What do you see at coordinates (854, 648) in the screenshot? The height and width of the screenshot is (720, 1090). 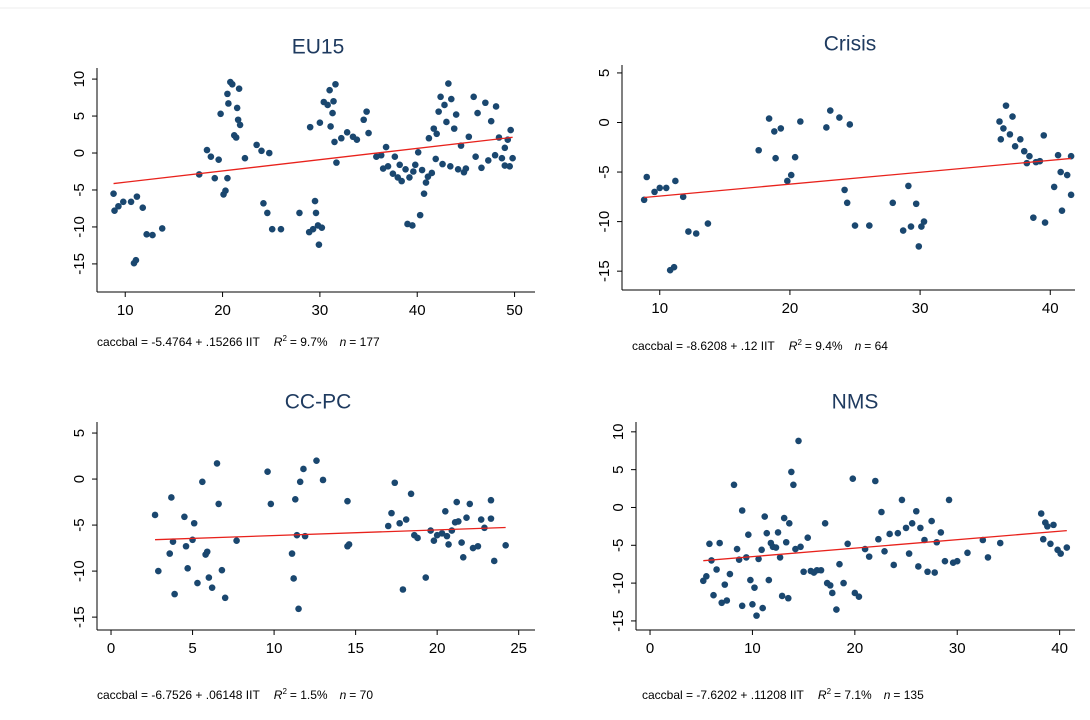 I see `x-tick-label: 20` at bounding box center [854, 648].